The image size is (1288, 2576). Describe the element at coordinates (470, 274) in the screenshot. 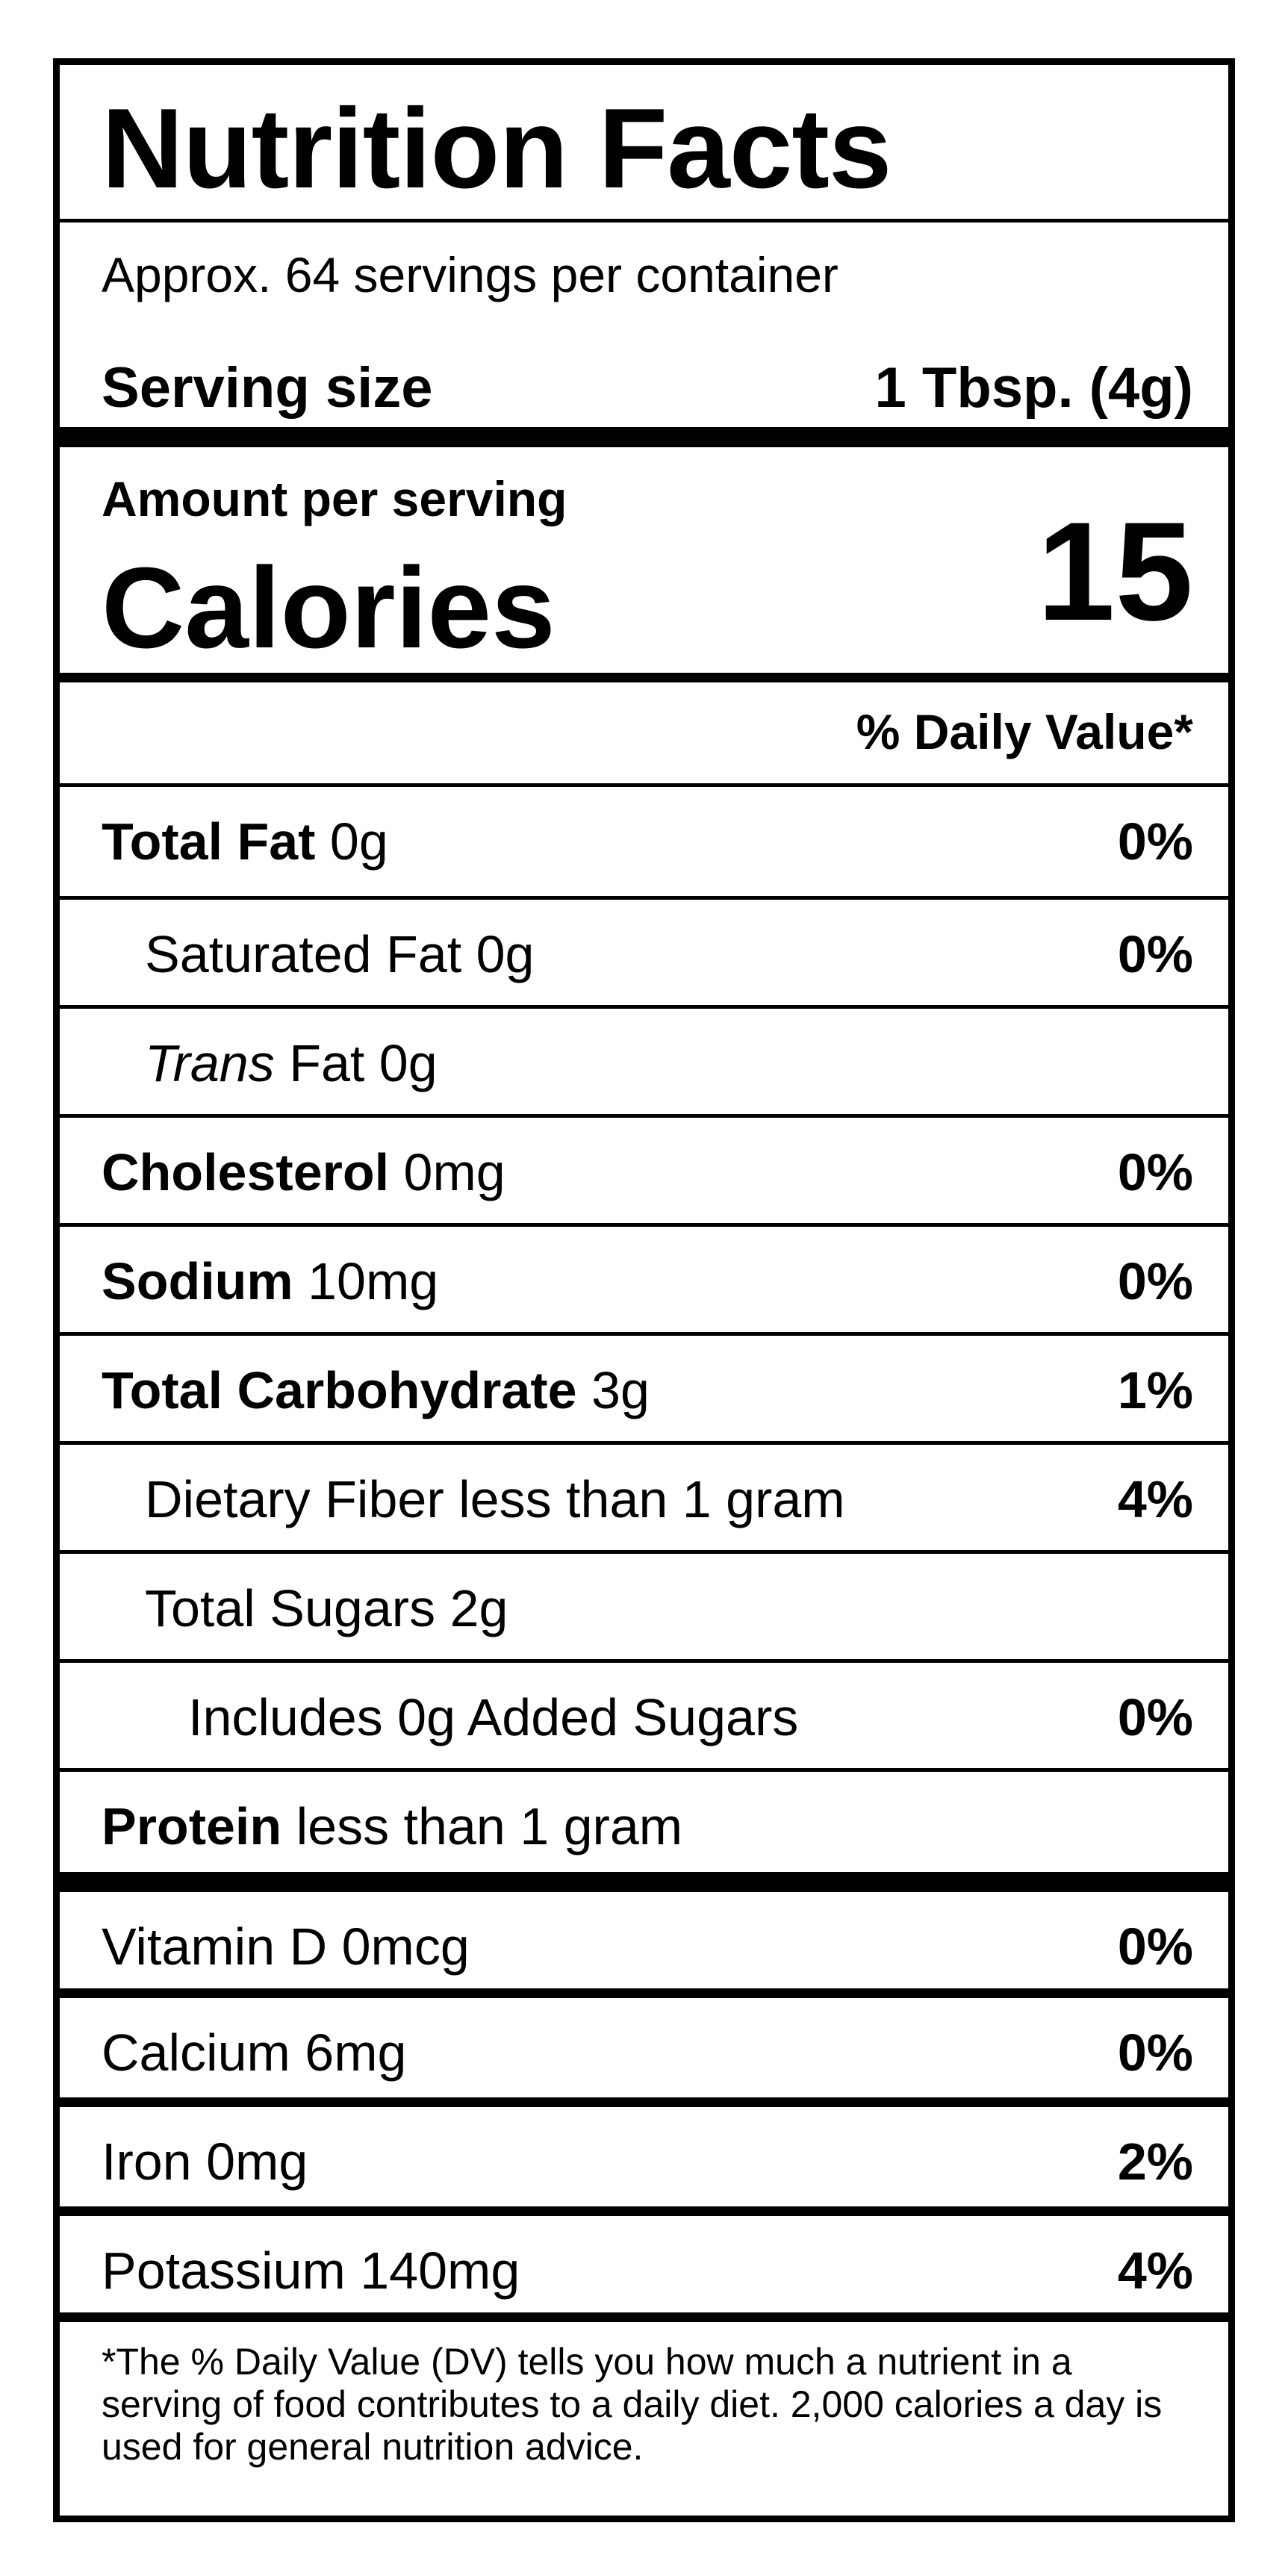

I see `servings-per-container: Approx. 64 servings per container` at that location.